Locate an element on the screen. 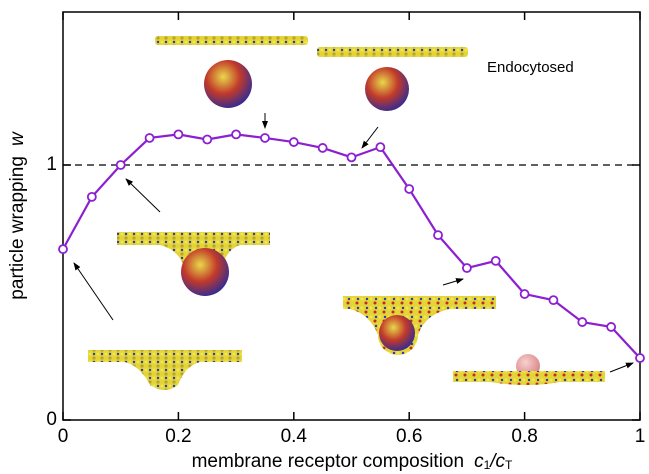 The width and height of the screenshot is (649, 474). x-axis-label: membrane receptor composition c1/cT is located at coordinates (352, 461).